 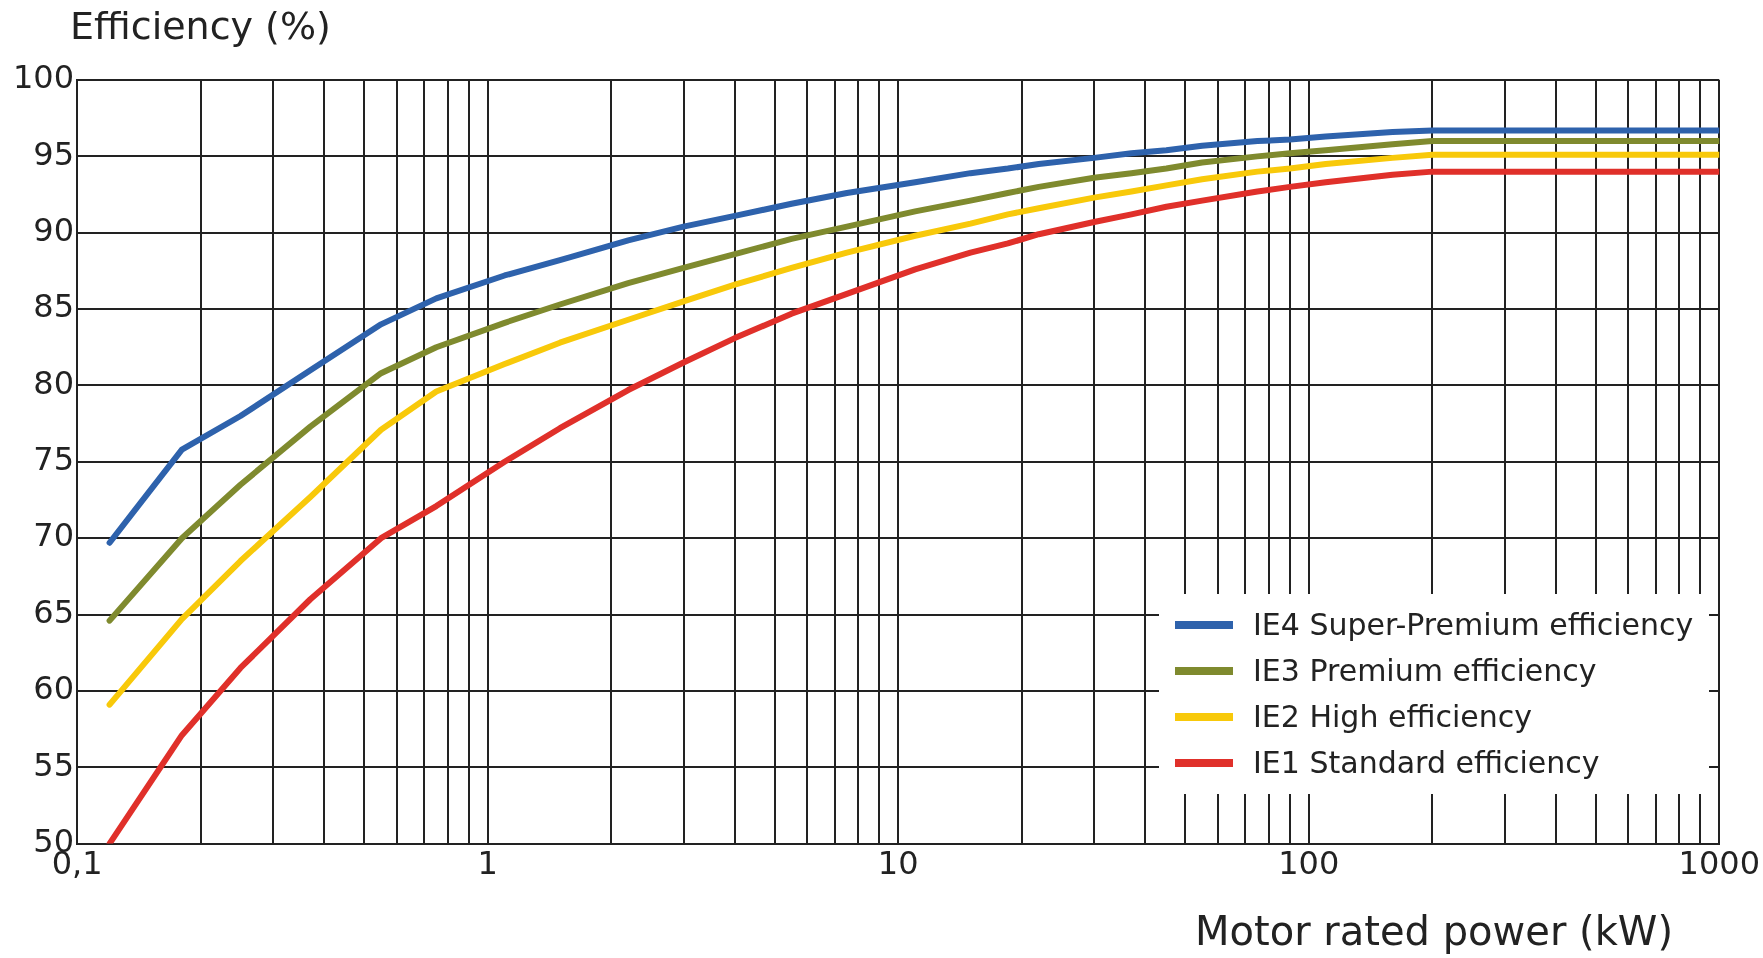 What do you see at coordinates (1309, 863) in the screenshot?
I see `x-tick-label: 100` at bounding box center [1309, 863].